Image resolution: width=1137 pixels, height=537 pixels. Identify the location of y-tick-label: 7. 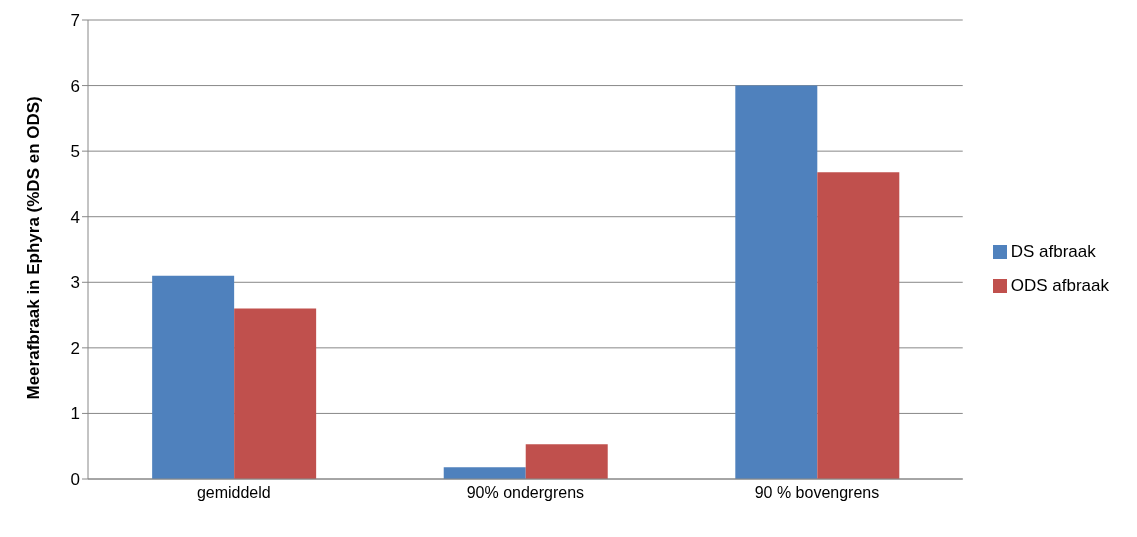
(75, 21).